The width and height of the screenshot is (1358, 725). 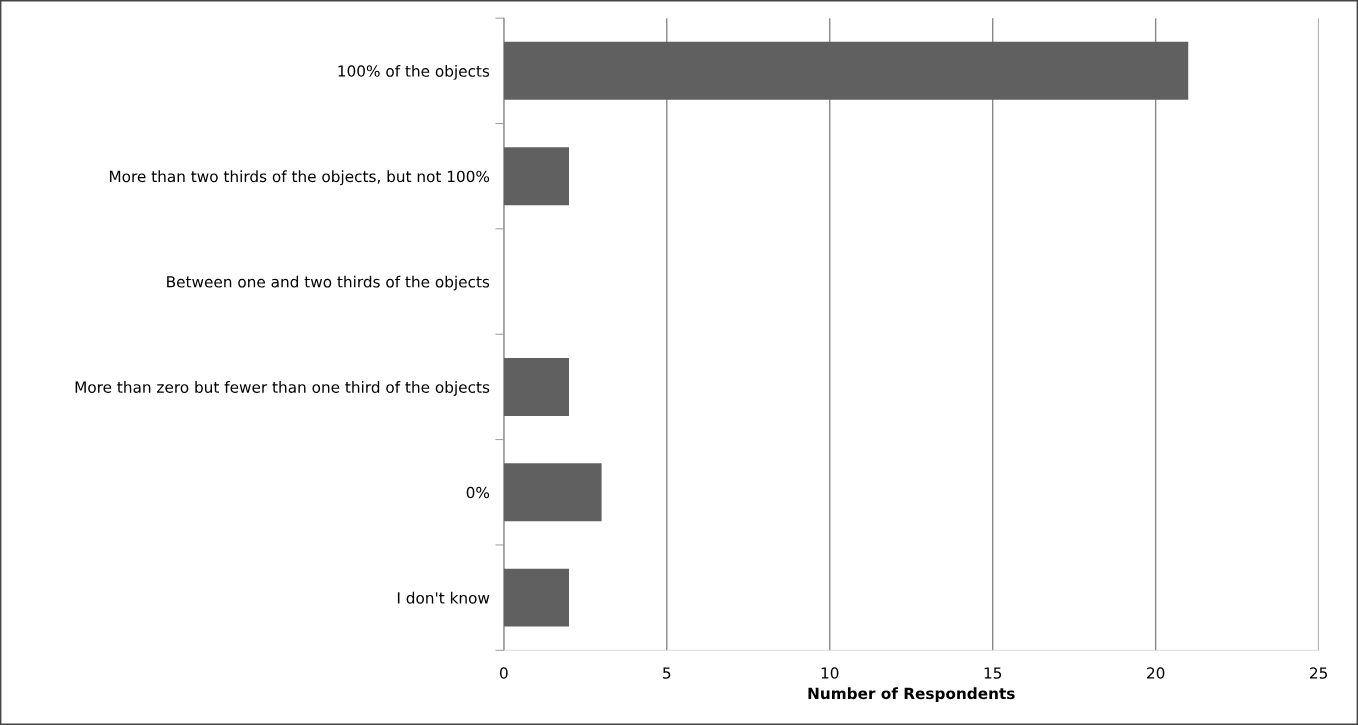 I want to click on x-tick-label: 15, so click(x=993, y=673).